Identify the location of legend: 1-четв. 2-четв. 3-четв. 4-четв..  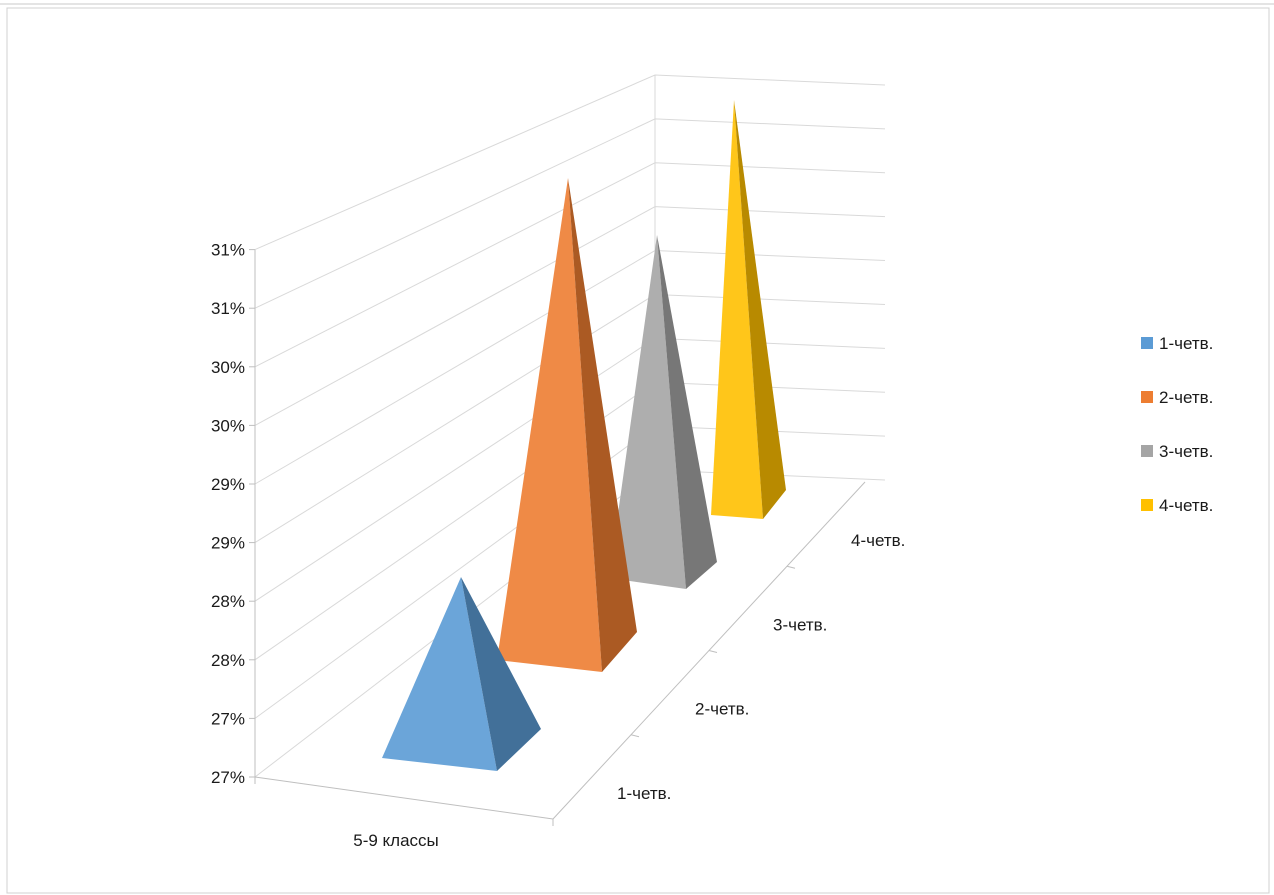
(1177, 424).